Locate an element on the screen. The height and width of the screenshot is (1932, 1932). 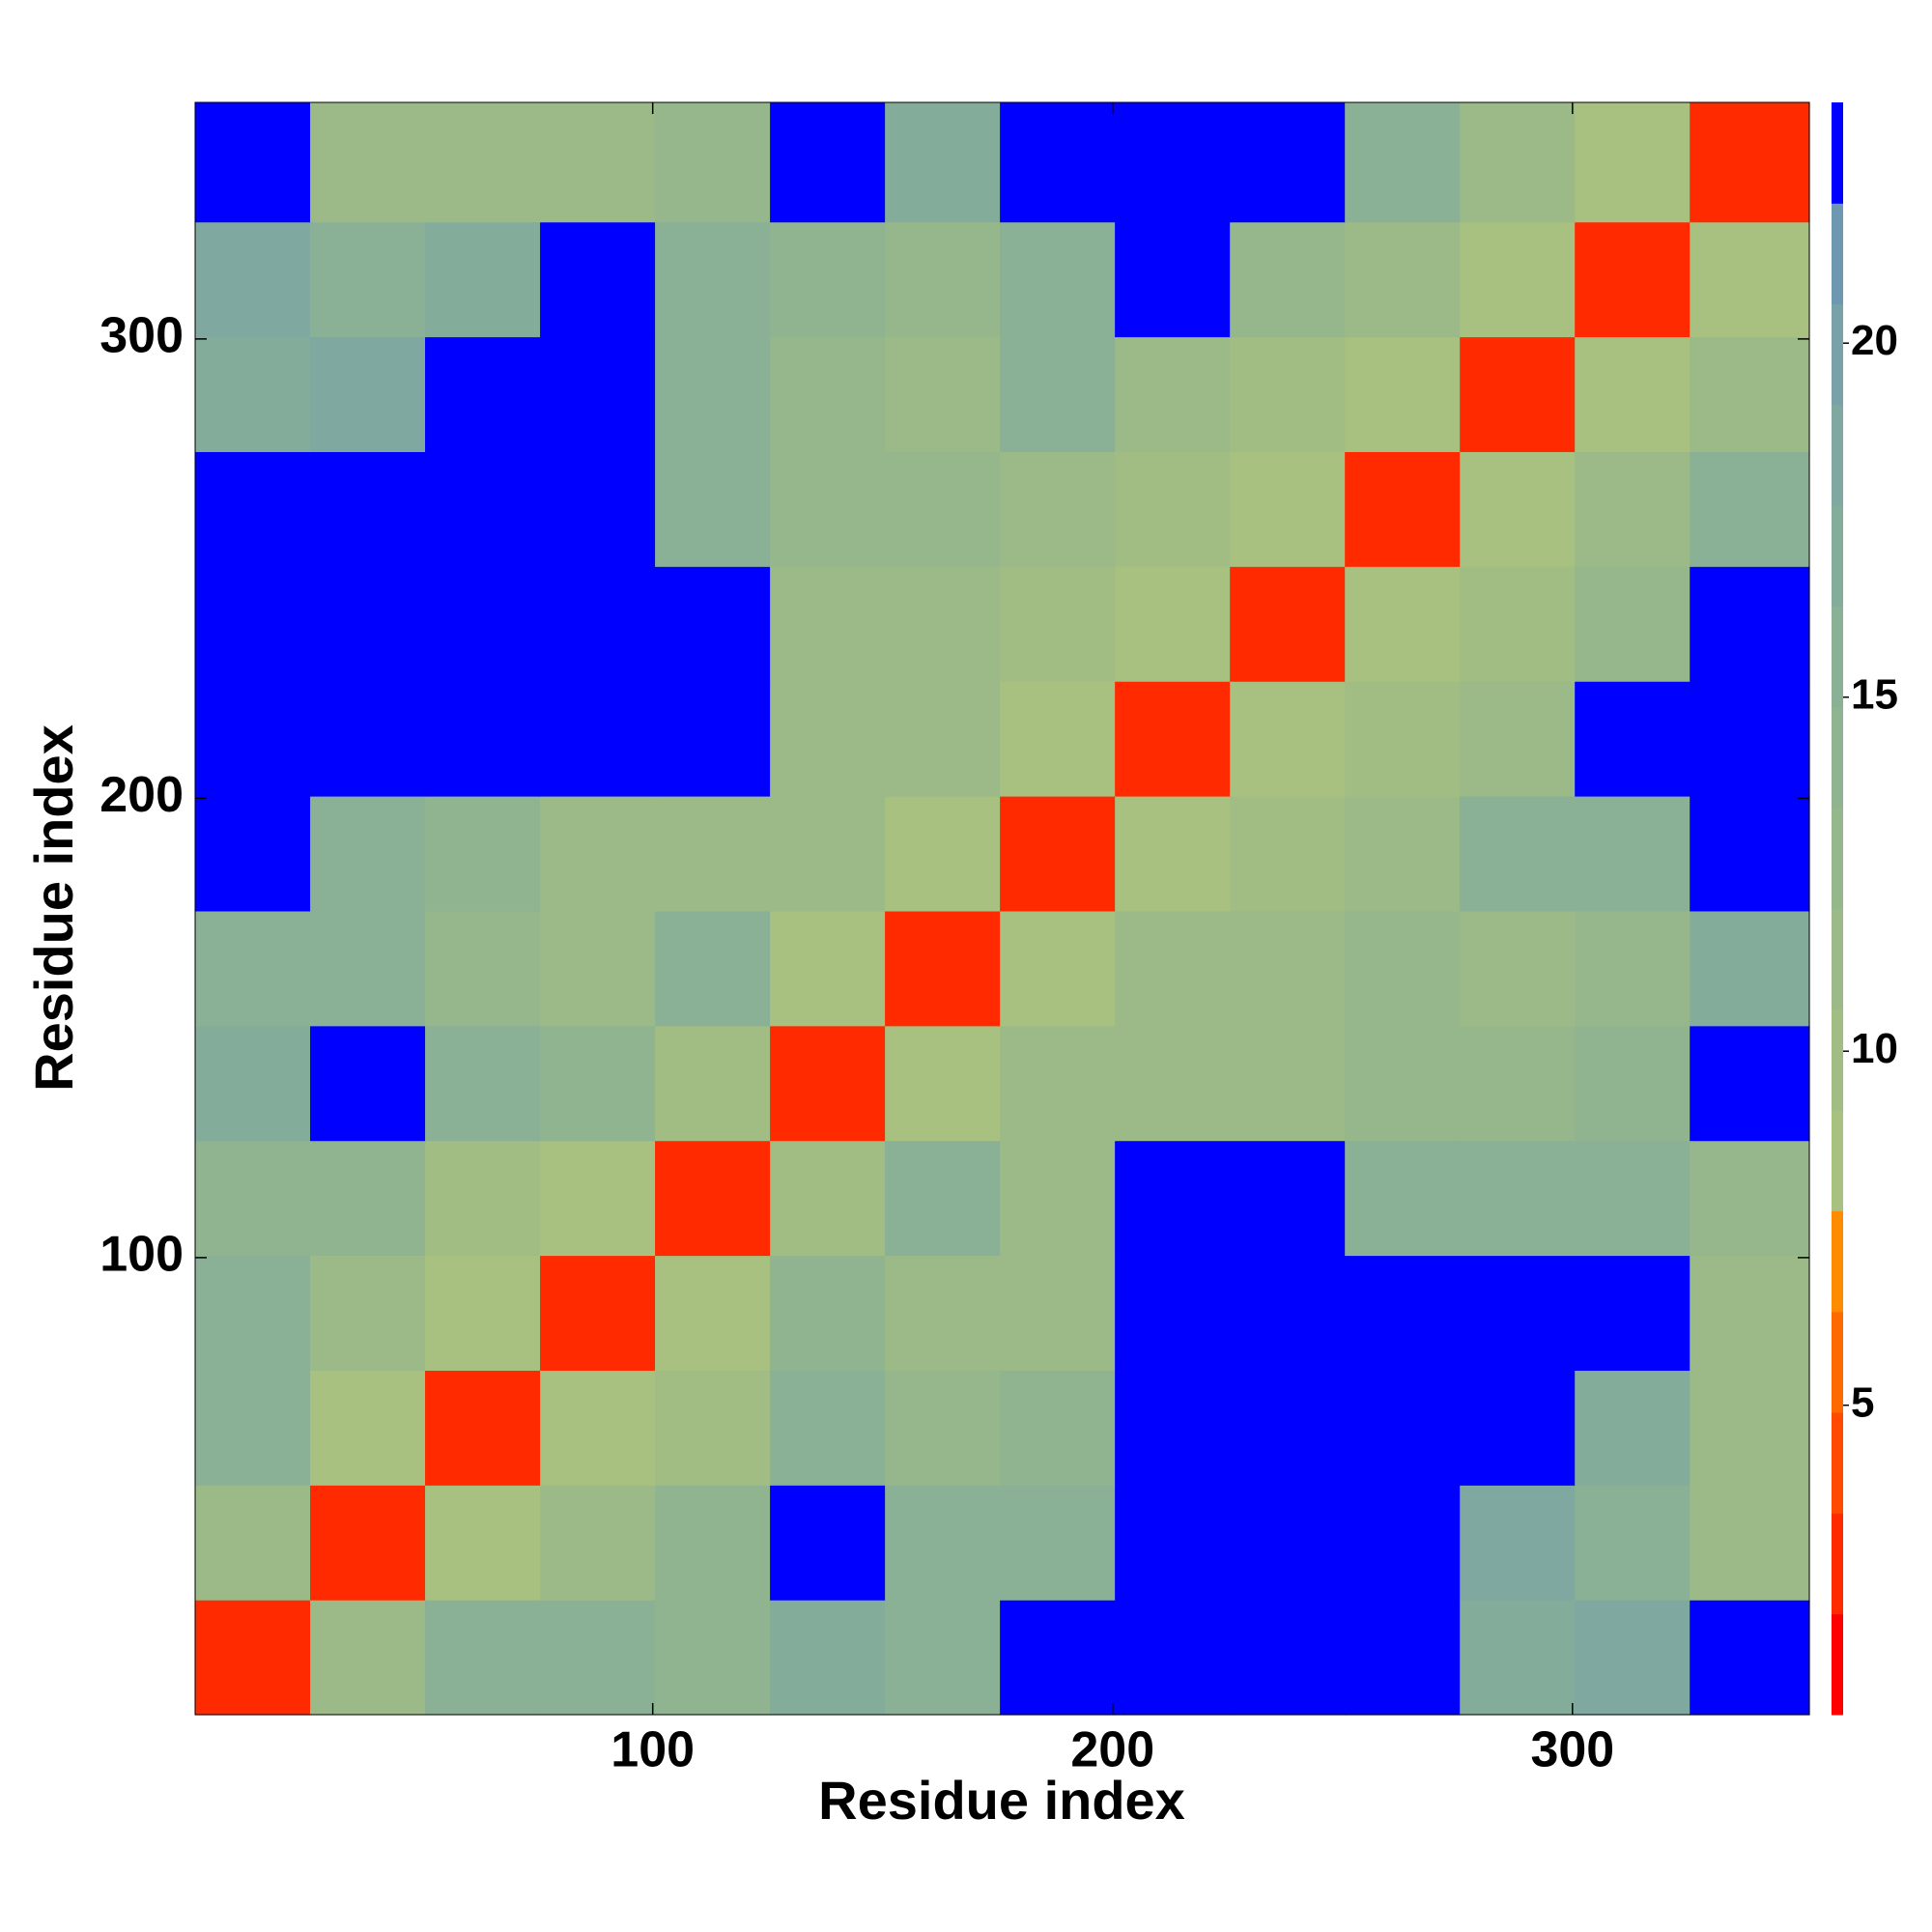
y-axis-title: Residue index is located at coordinates (53, 908).